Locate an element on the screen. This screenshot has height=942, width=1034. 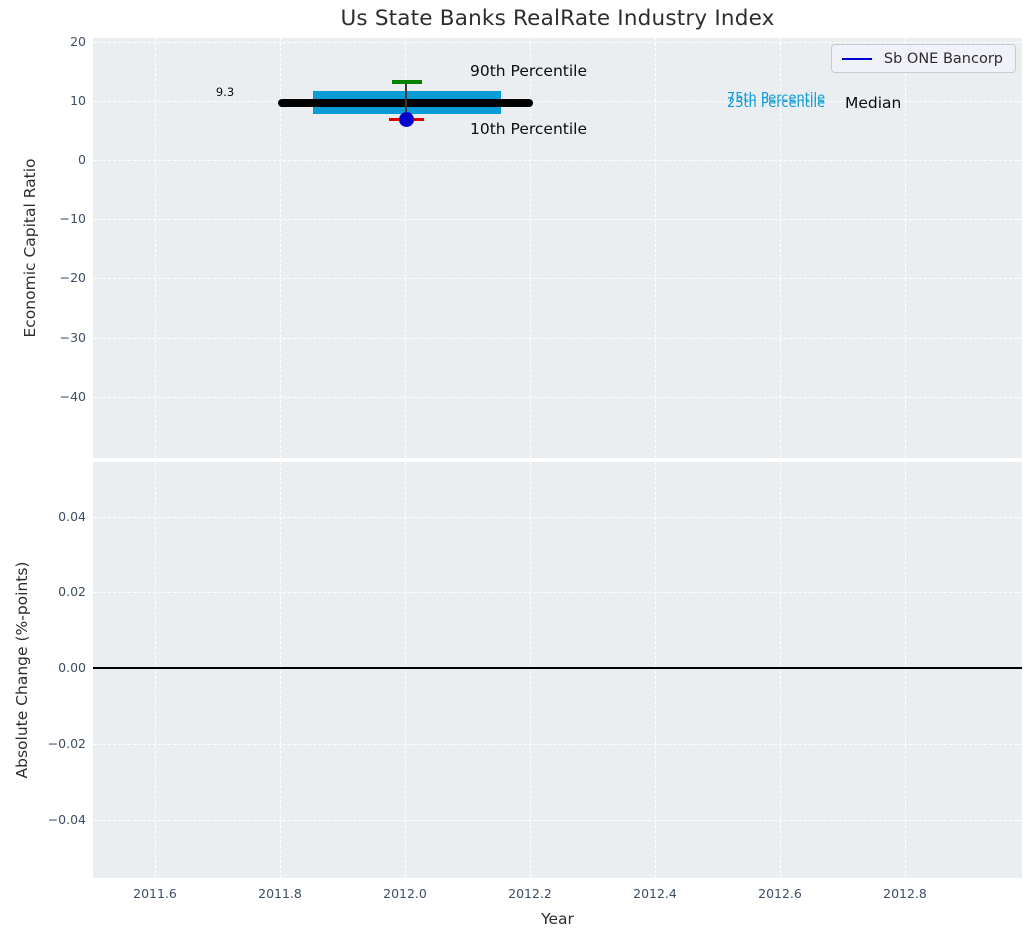
ytick-bottom: 0.02 is located at coordinates (72, 591).